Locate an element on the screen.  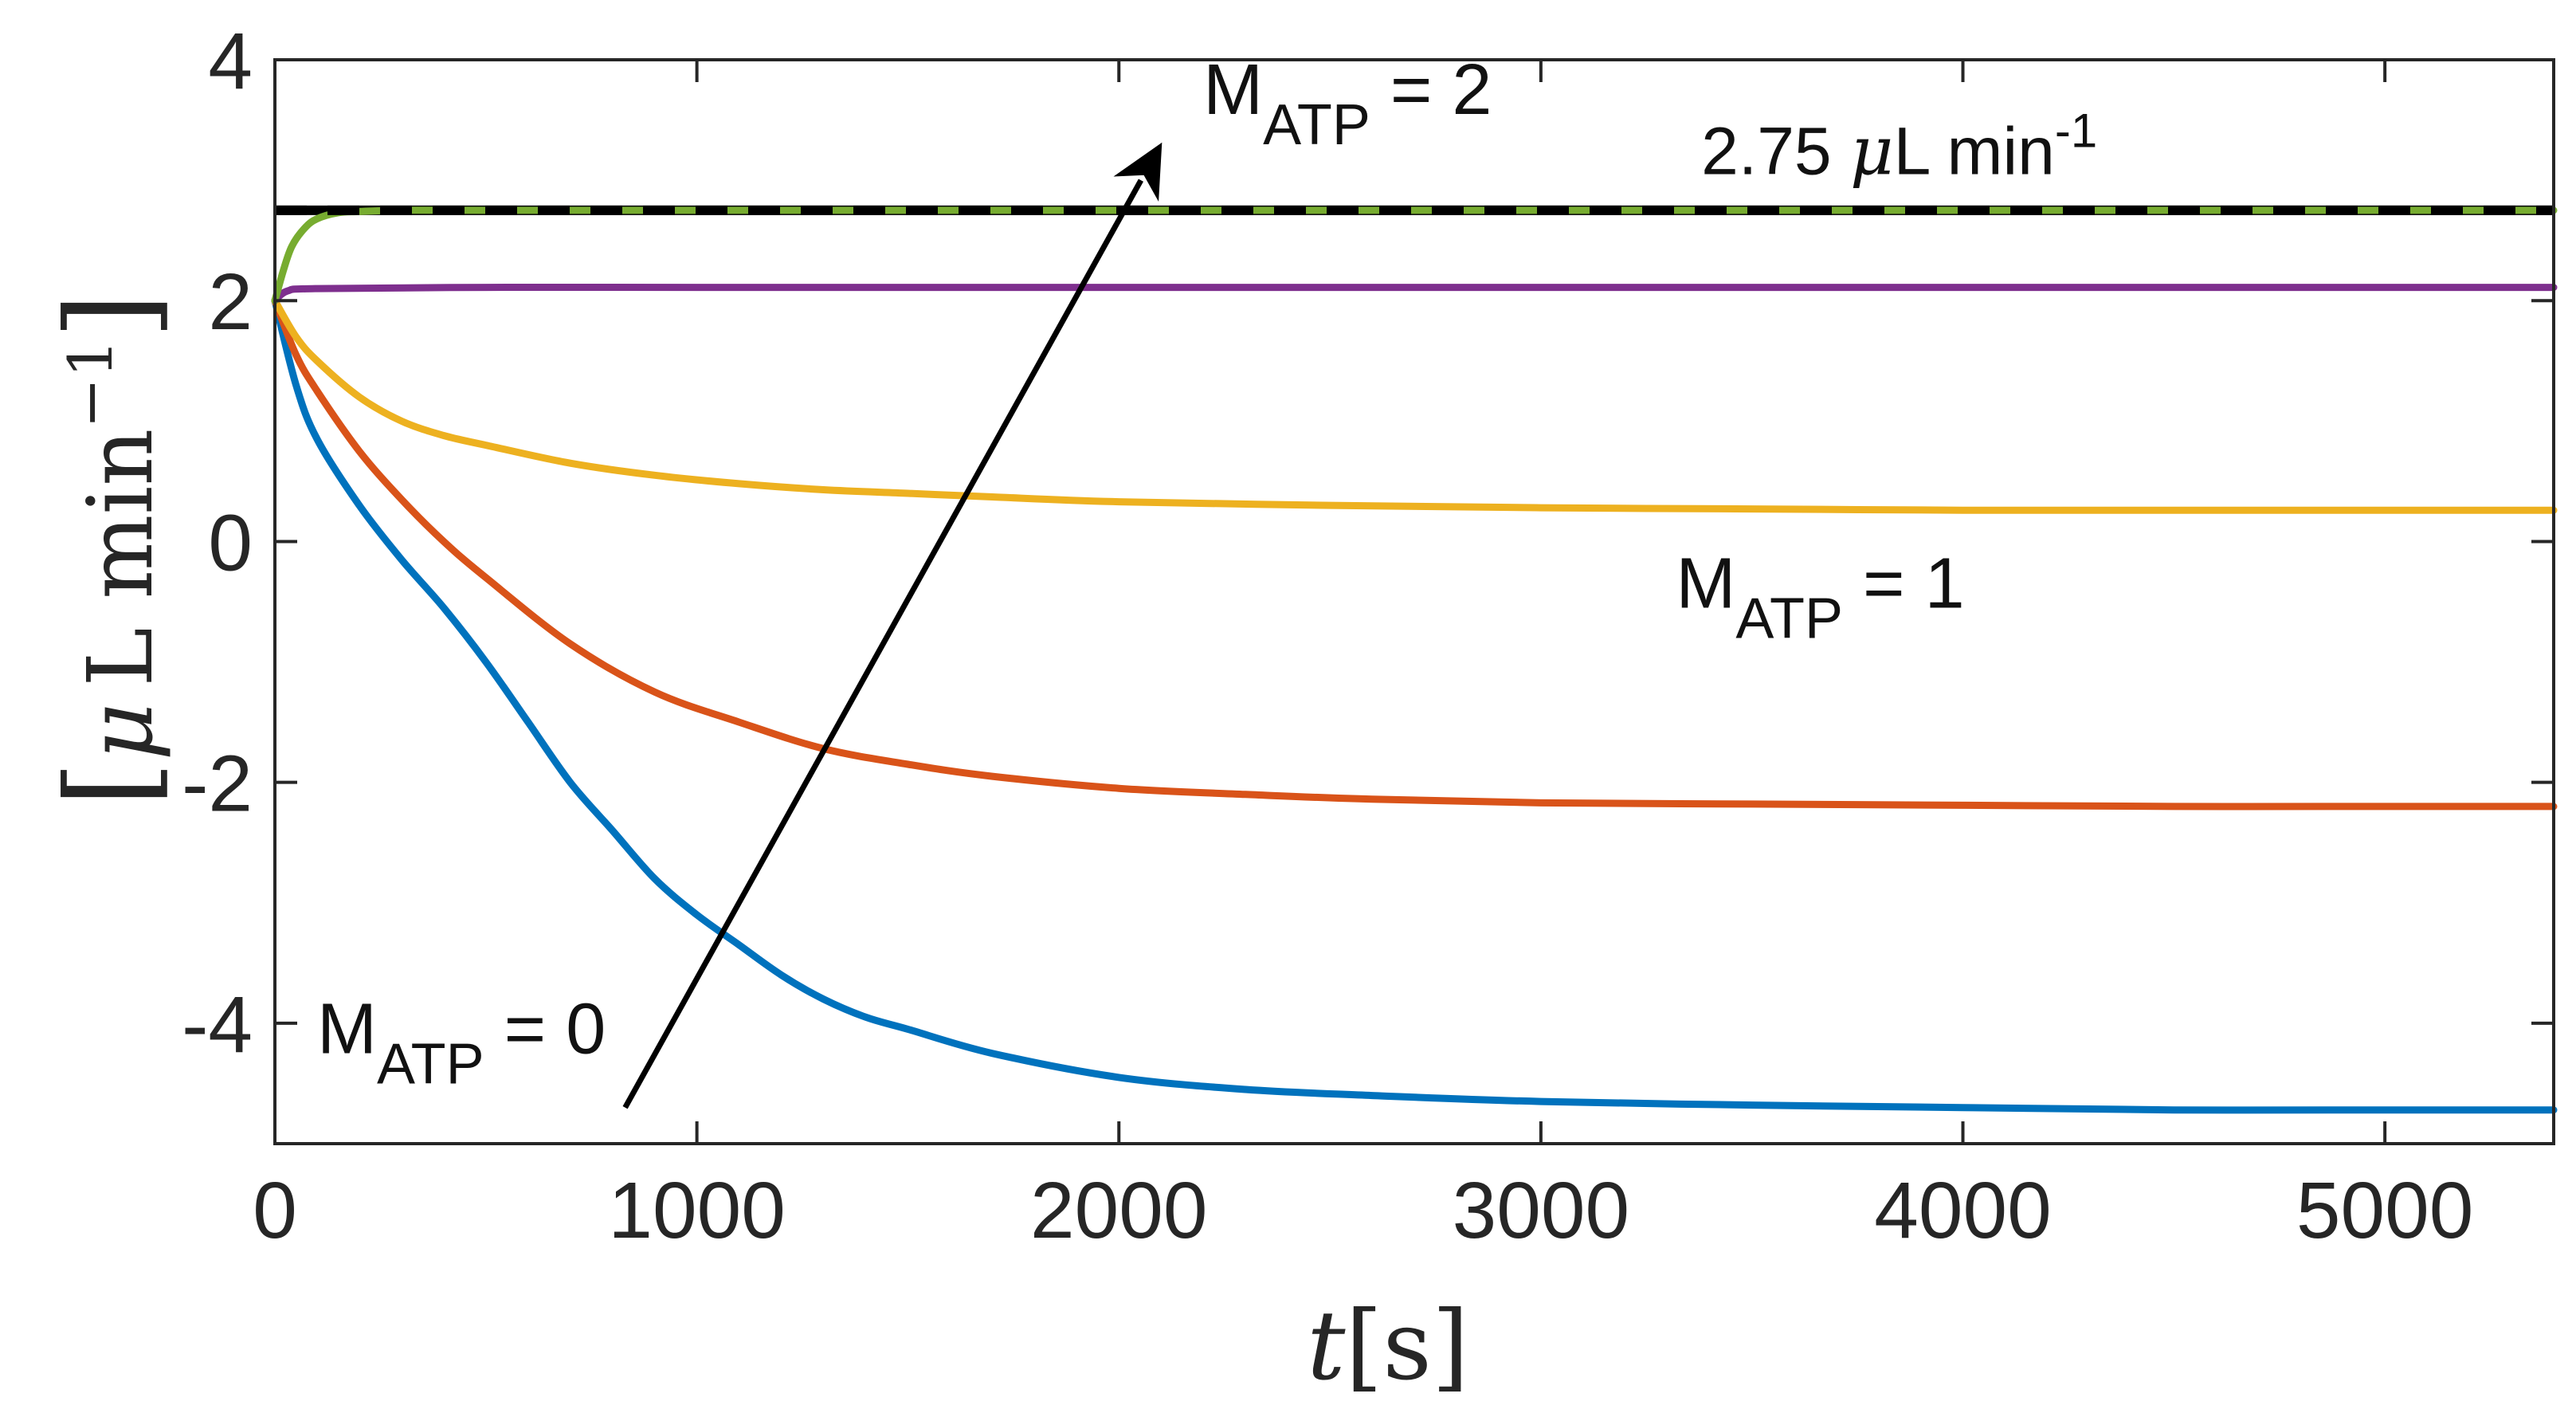
x-axis-label: t[s] is located at coordinates (1387, 1346).